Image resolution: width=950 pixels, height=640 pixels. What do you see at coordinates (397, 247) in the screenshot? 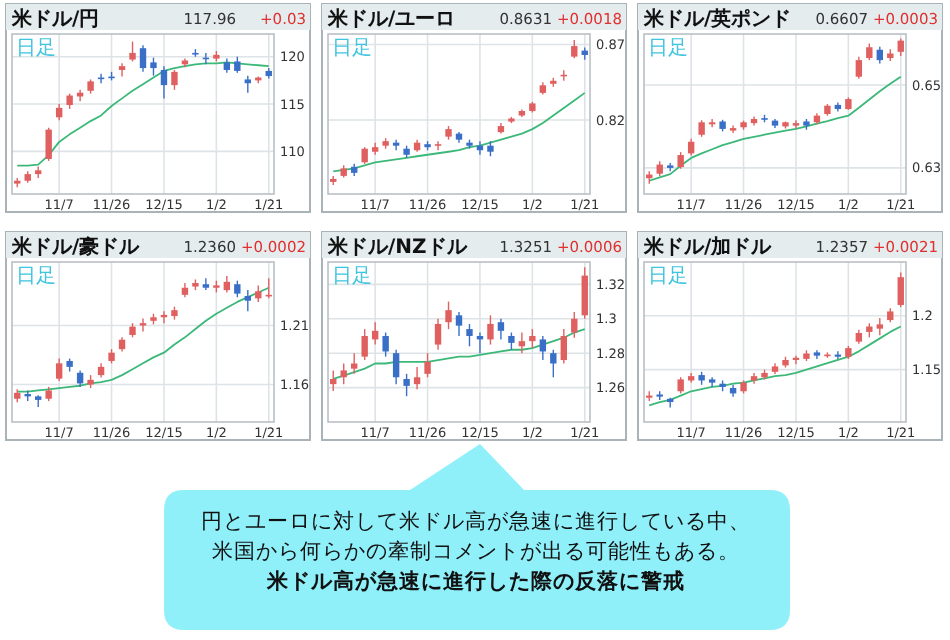
I see `chart-title: 米ドル/NZドル` at bounding box center [397, 247].